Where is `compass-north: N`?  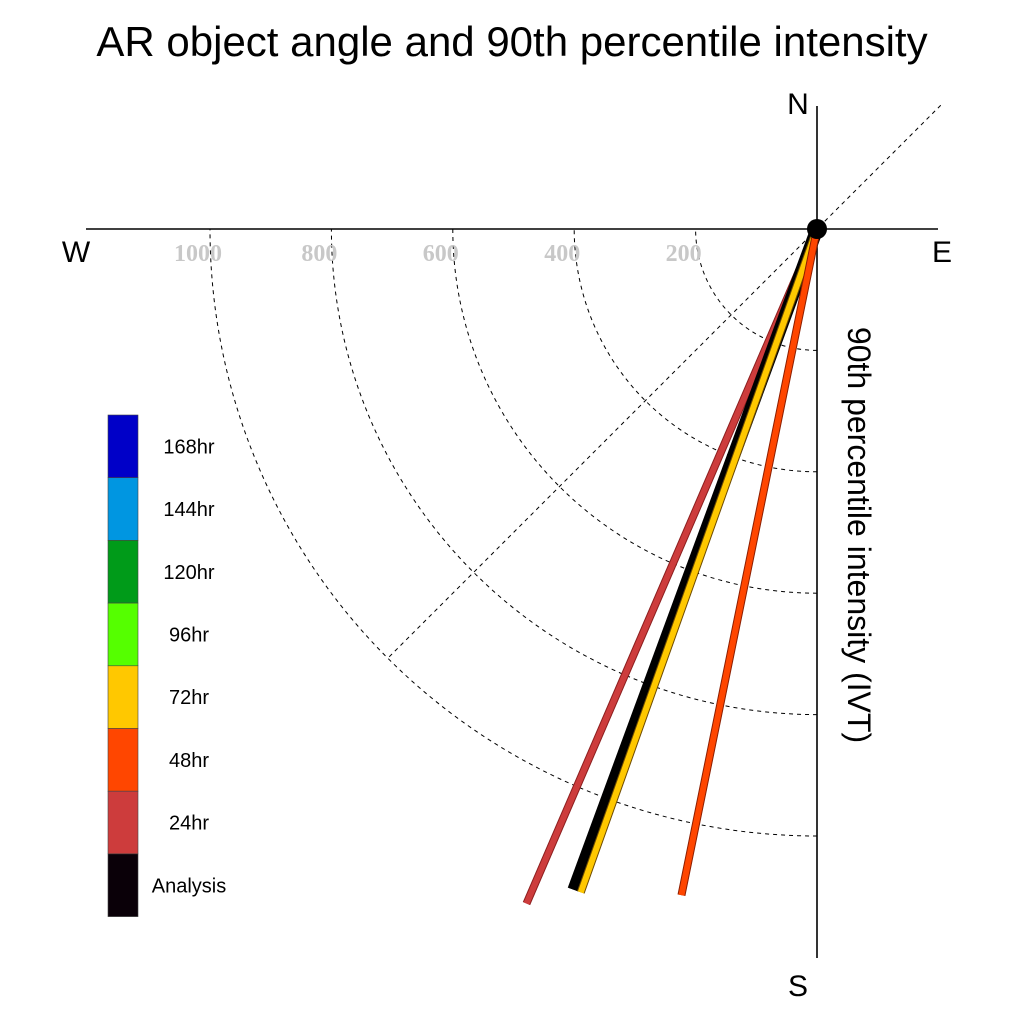 compass-north: N is located at coordinates (798, 104).